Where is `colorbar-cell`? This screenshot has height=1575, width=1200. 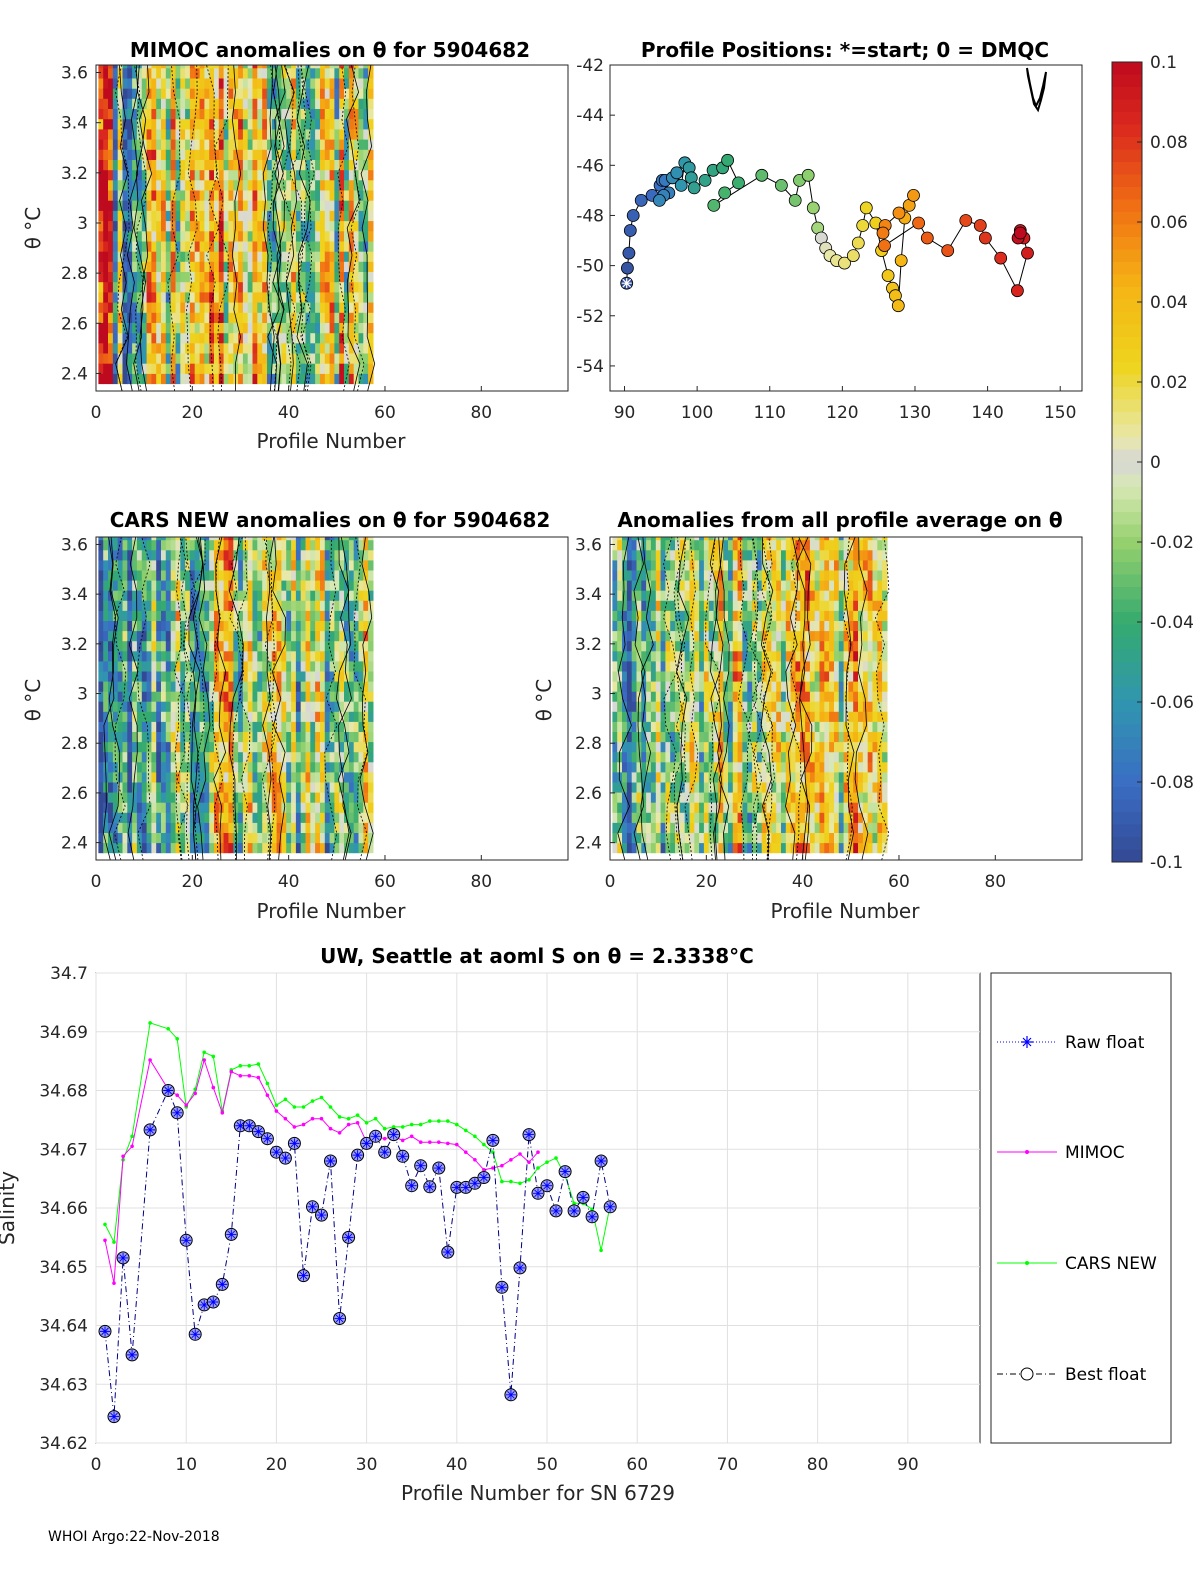 colorbar-cell is located at coordinates (1127, 456).